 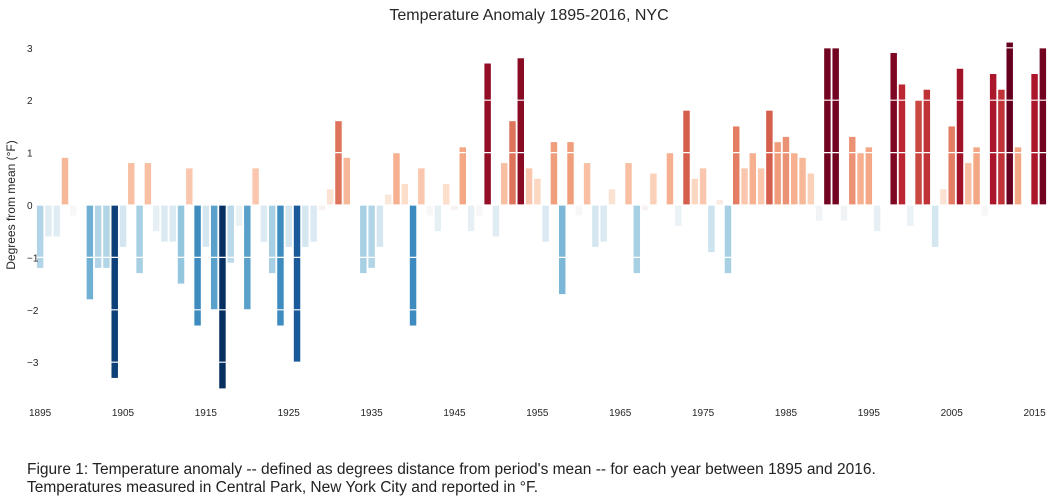 I want to click on bar-1947, so click(x=471, y=218).